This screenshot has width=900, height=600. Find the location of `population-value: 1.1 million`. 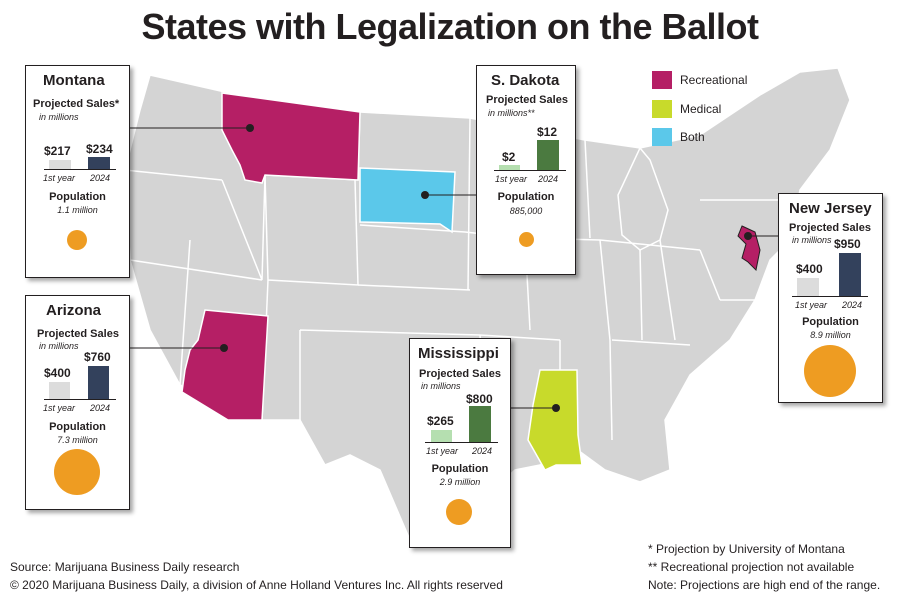

population-value: 1.1 million is located at coordinates (77, 210).